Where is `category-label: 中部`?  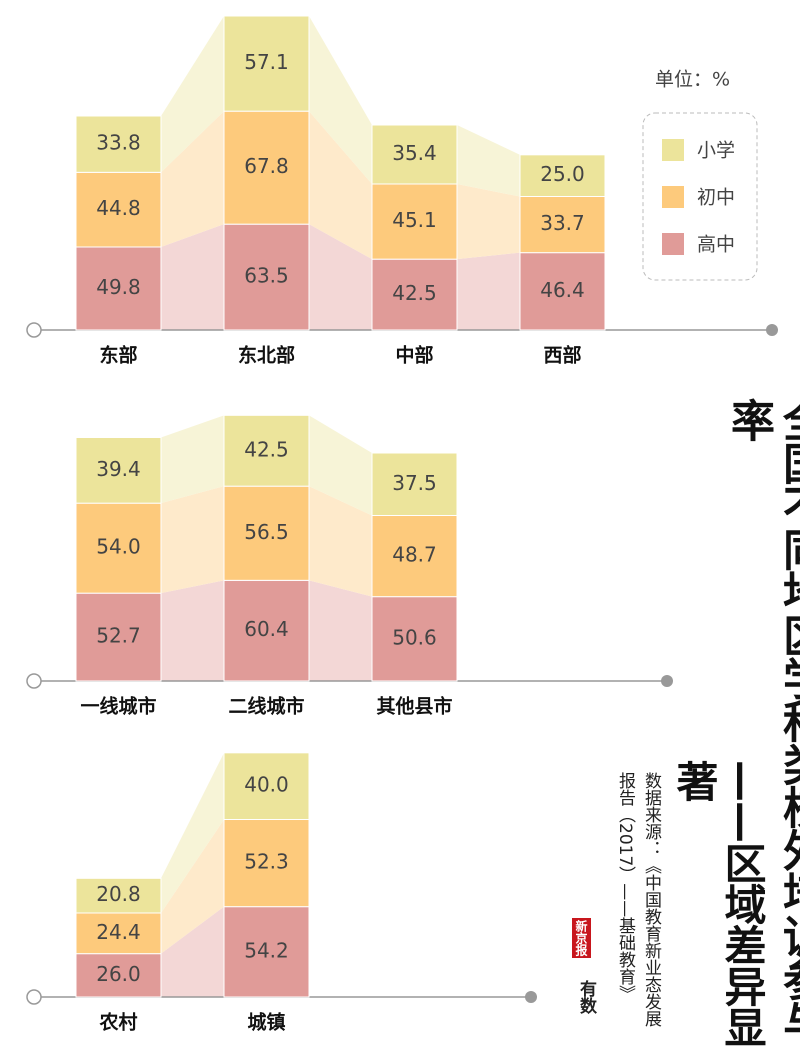 category-label: 中部 is located at coordinates (414, 355).